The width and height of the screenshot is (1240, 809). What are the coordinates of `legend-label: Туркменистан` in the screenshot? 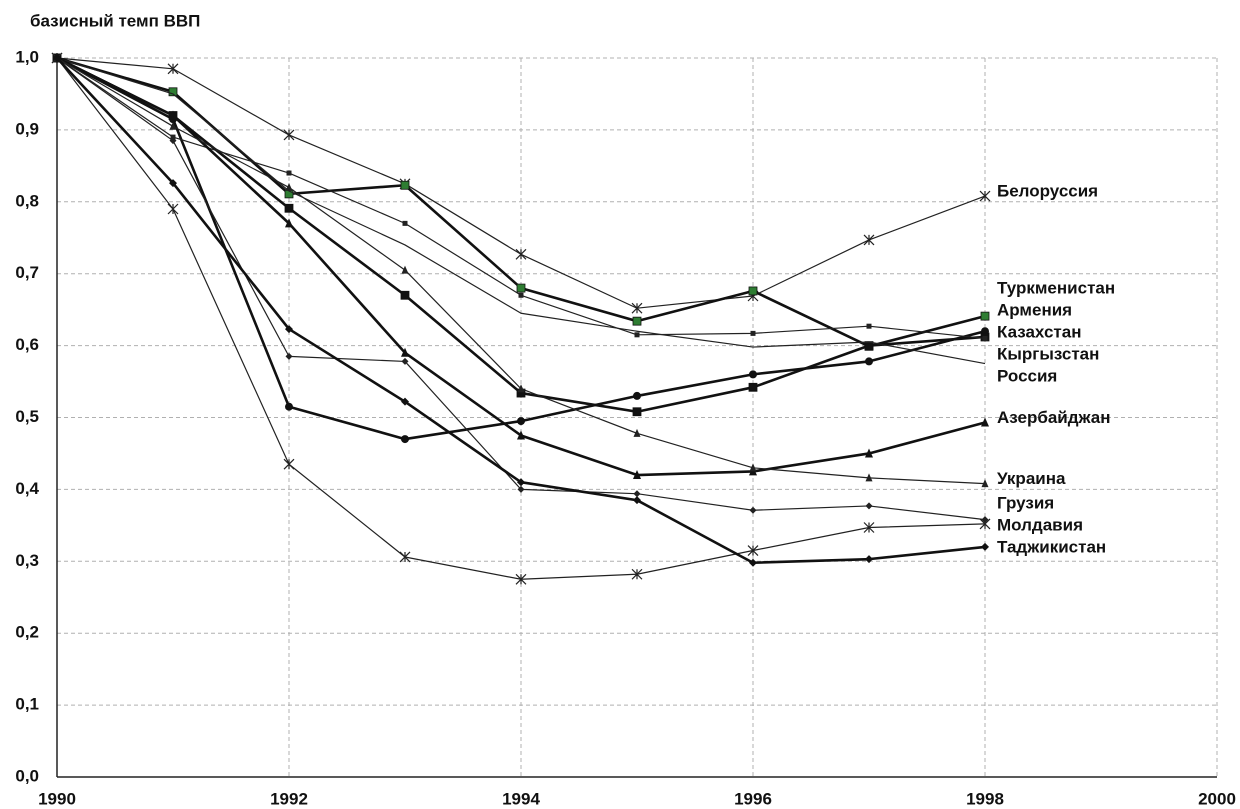 It's located at (1056, 288).